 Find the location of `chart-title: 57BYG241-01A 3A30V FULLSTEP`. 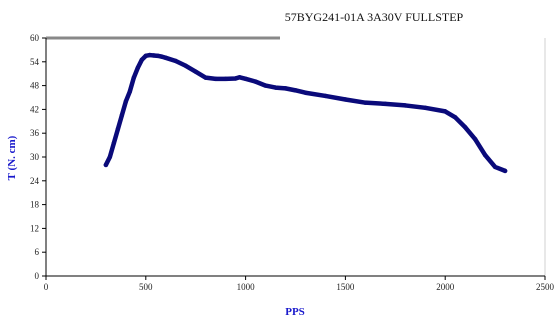

chart-title: 57BYG241-01A 3A30V FULLSTEP is located at coordinates (374, 17).